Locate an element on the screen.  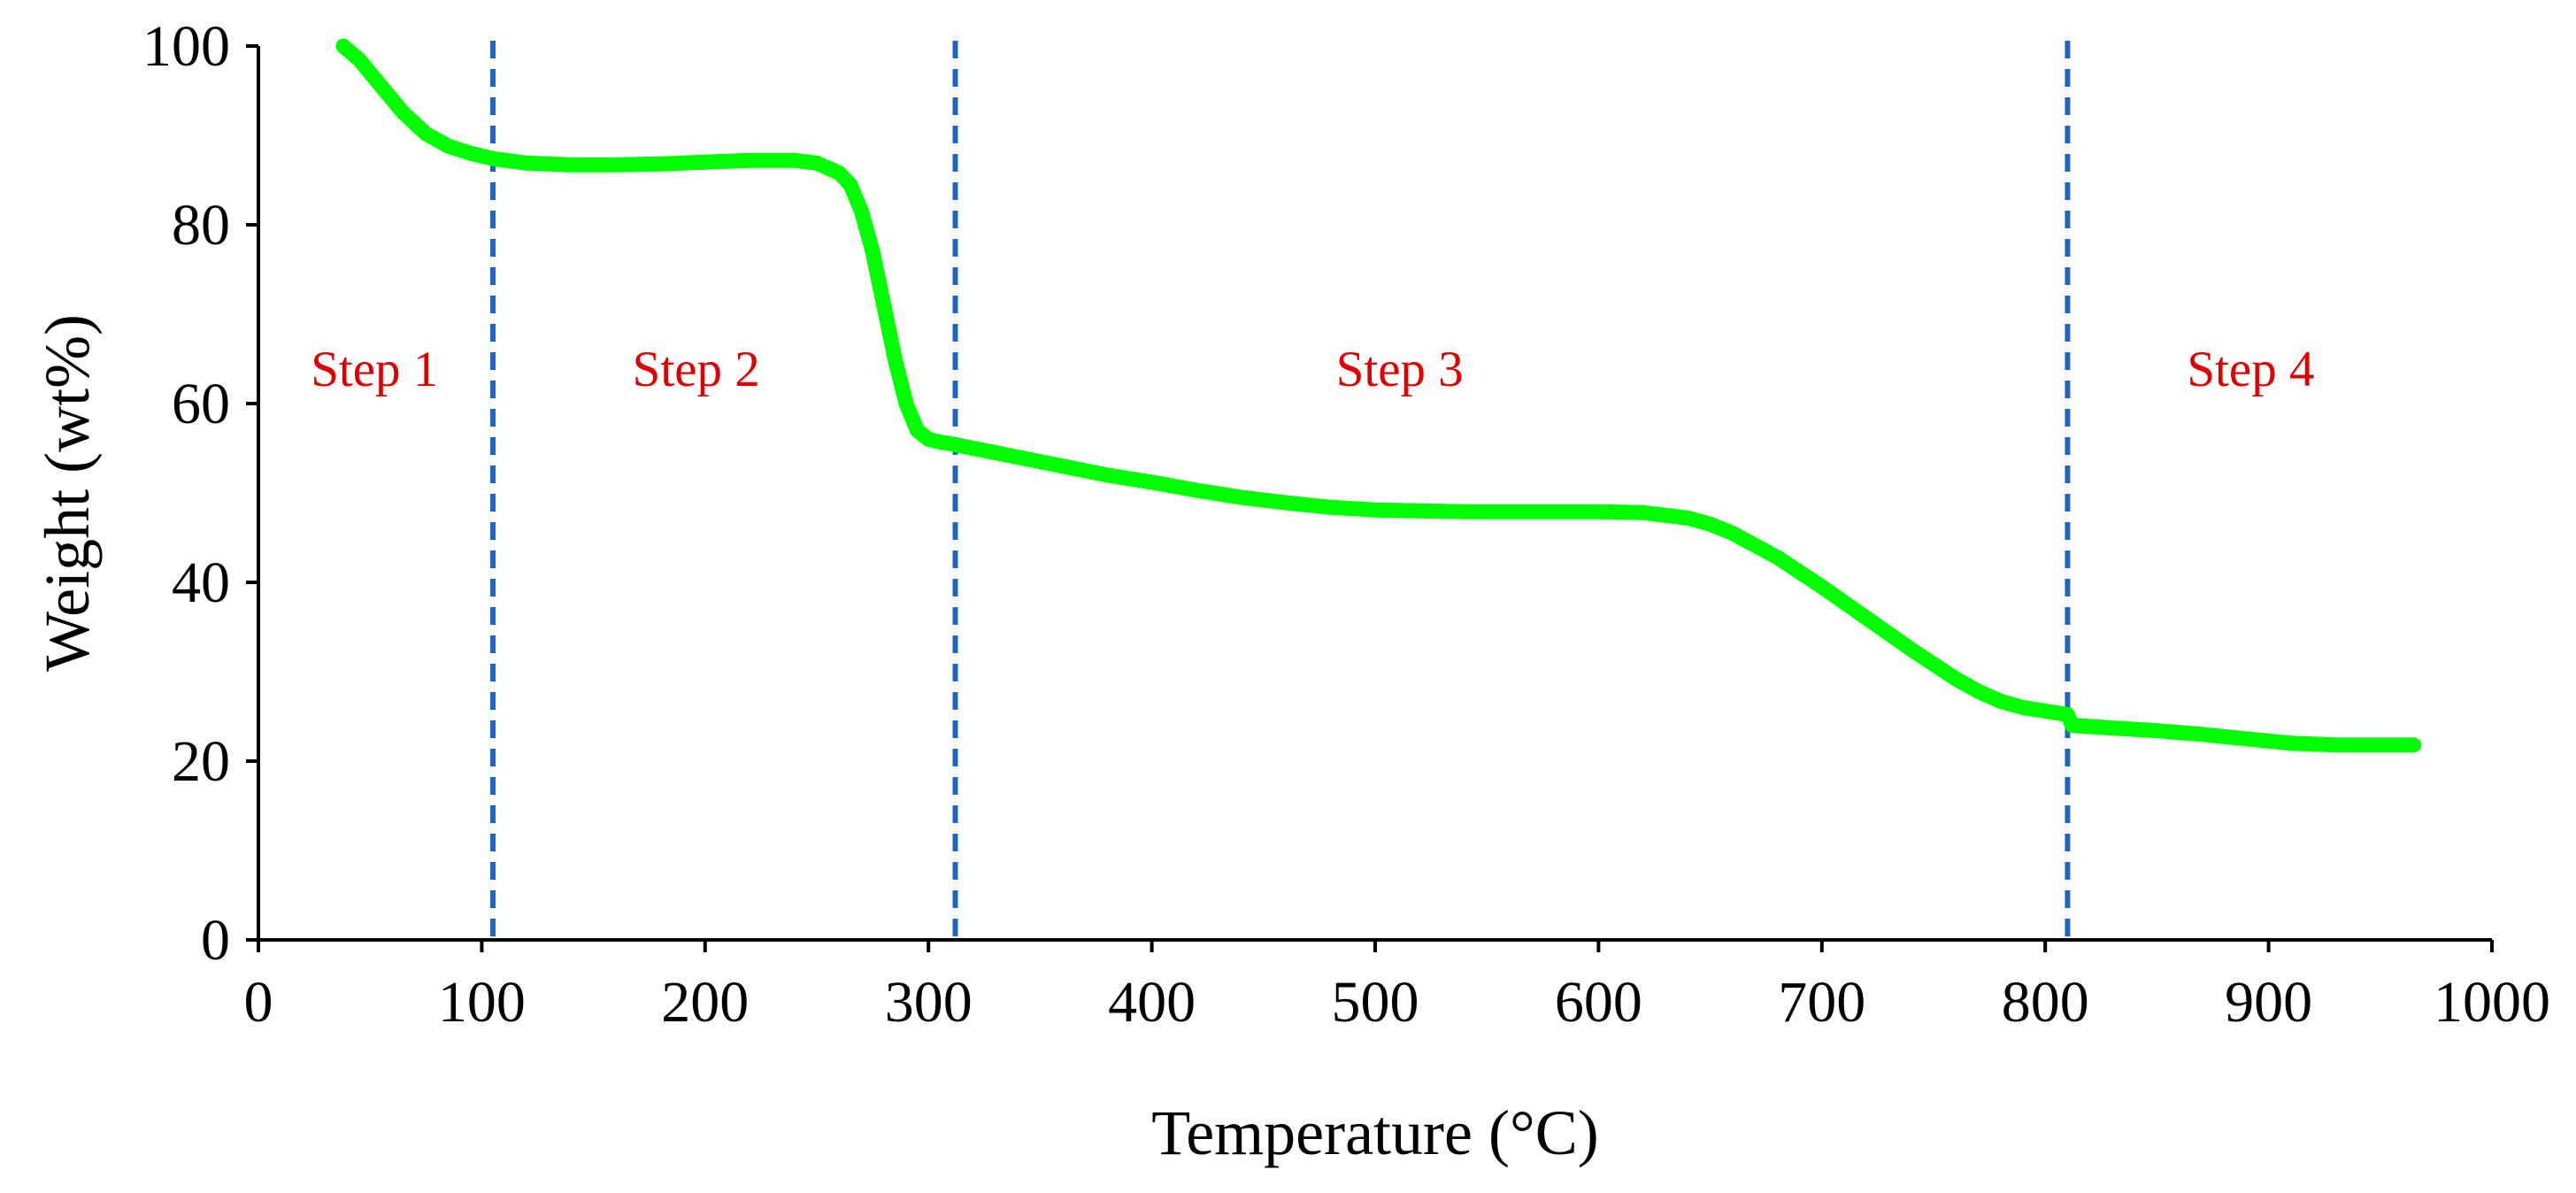
step-label: Step 2 is located at coordinates (696, 370).